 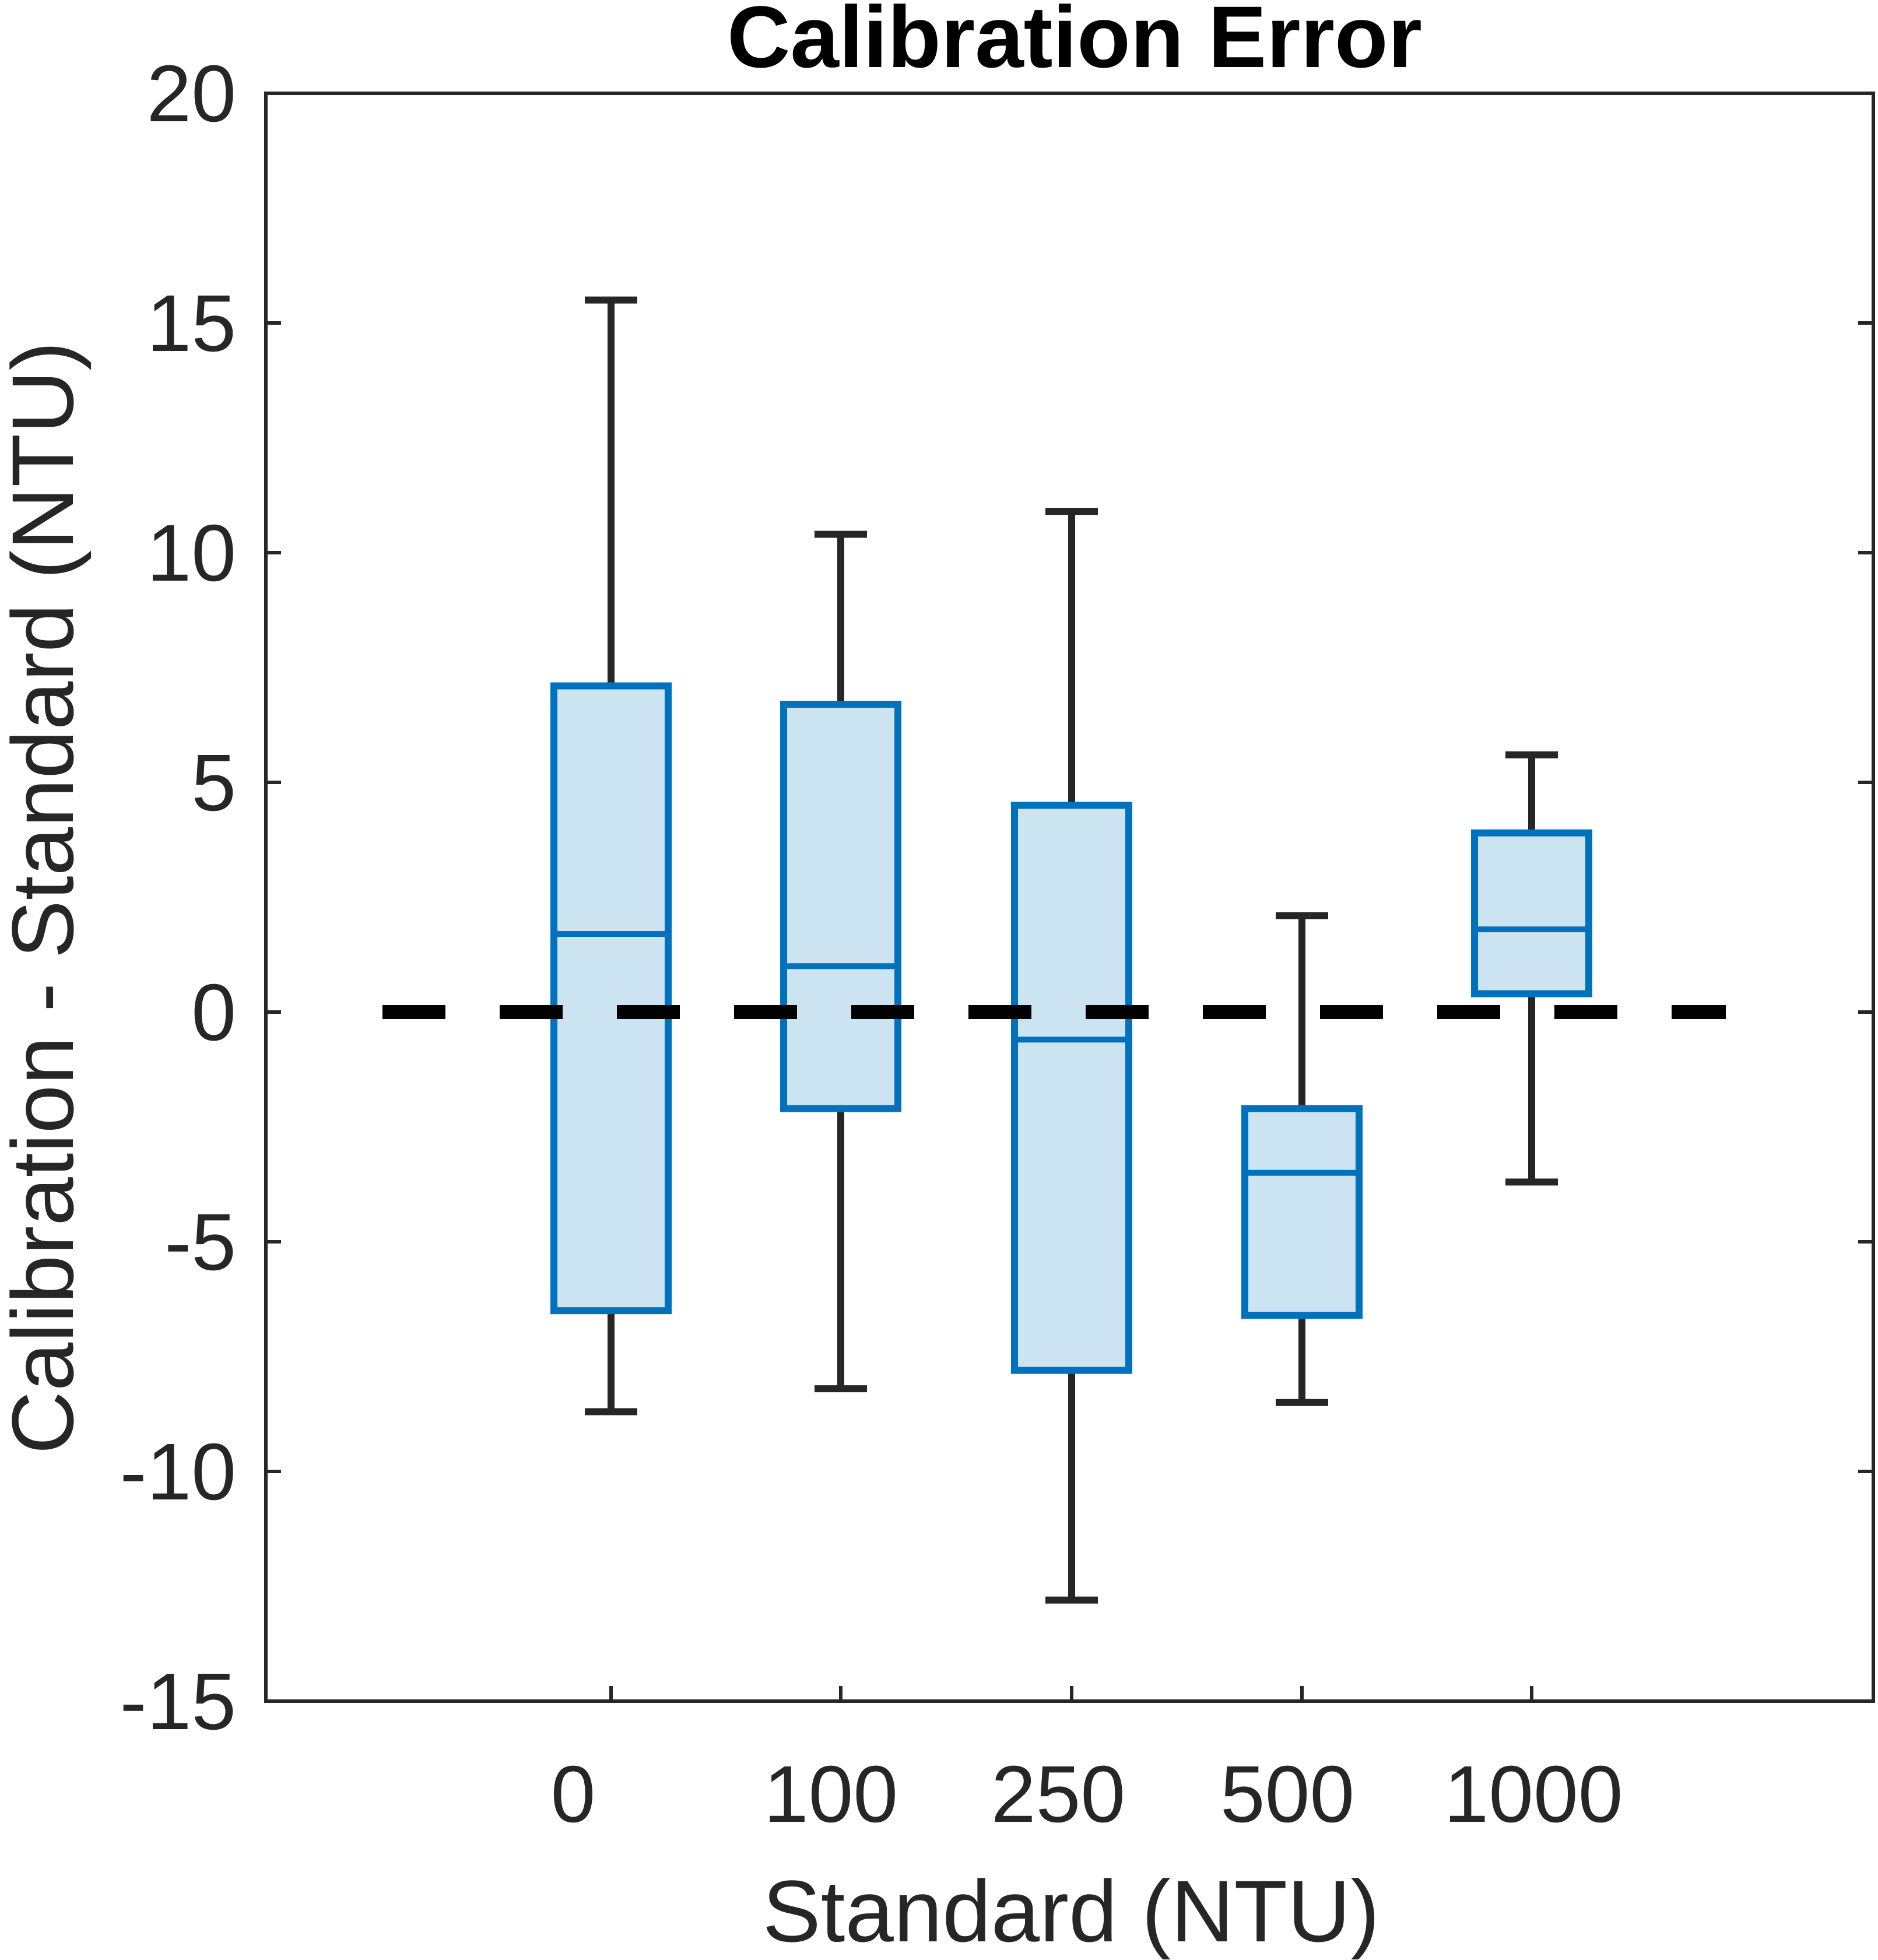 What do you see at coordinates (192, 323) in the screenshot?
I see `y-tick-label: 15` at bounding box center [192, 323].